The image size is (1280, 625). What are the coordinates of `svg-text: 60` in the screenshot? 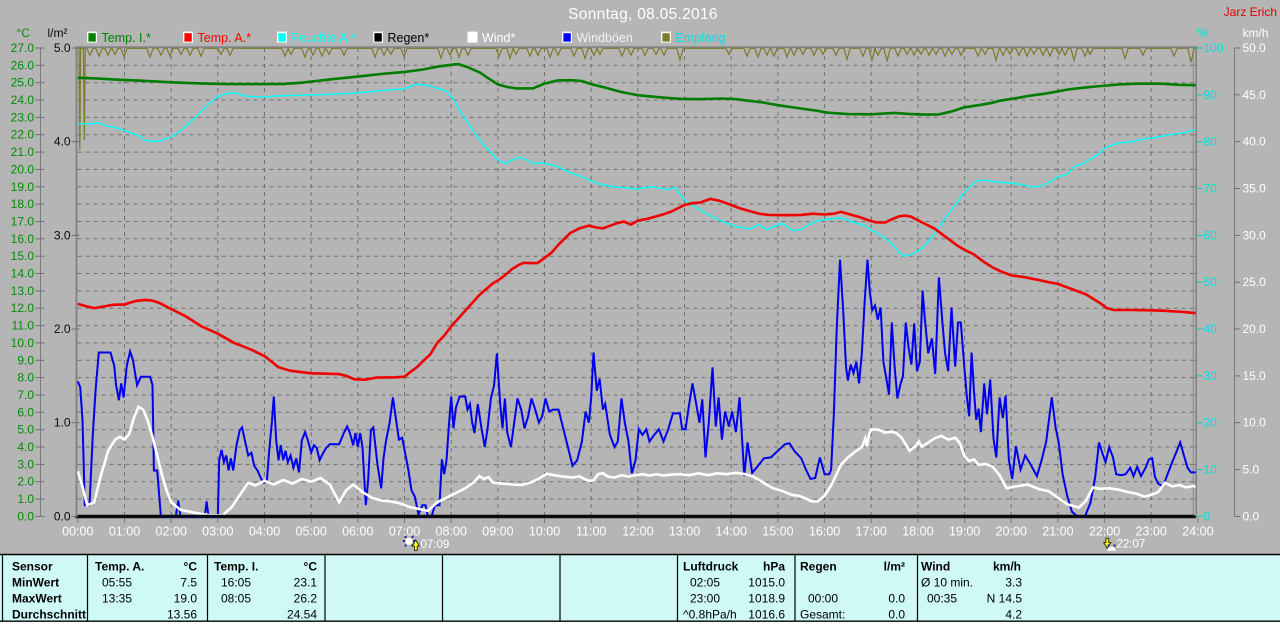 It's located at (1211, 235).